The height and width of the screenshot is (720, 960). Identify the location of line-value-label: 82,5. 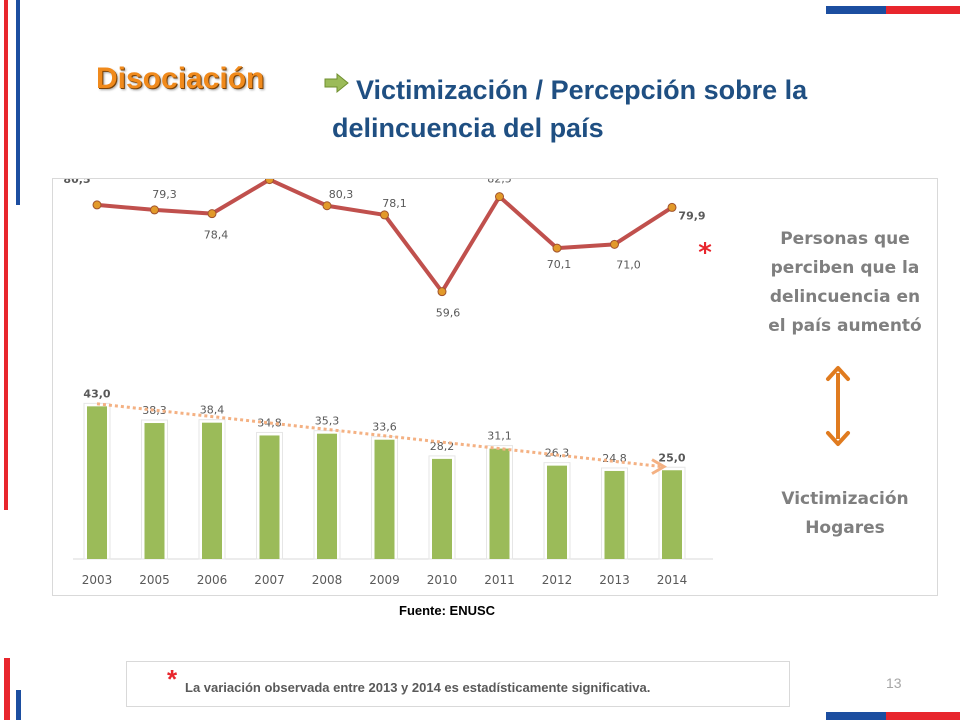
(499, 182).